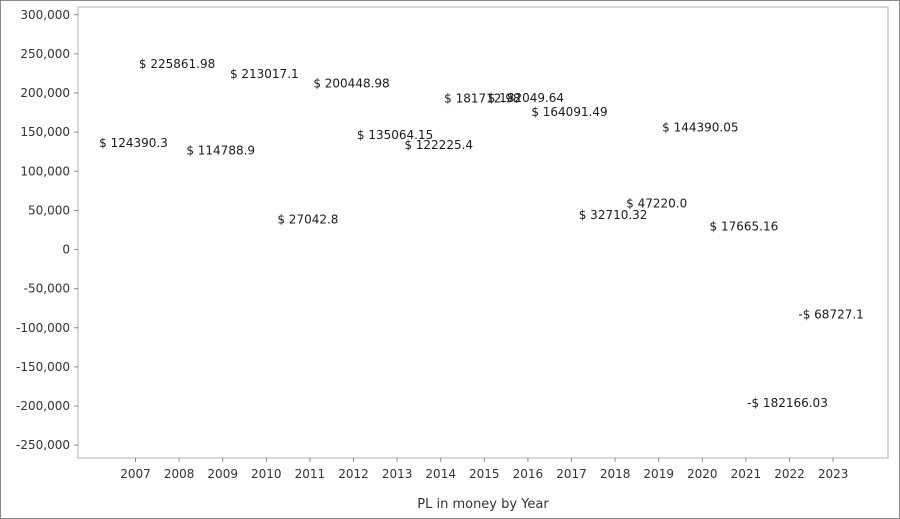  I want to click on x-tick-label: 2013, so click(397, 474).